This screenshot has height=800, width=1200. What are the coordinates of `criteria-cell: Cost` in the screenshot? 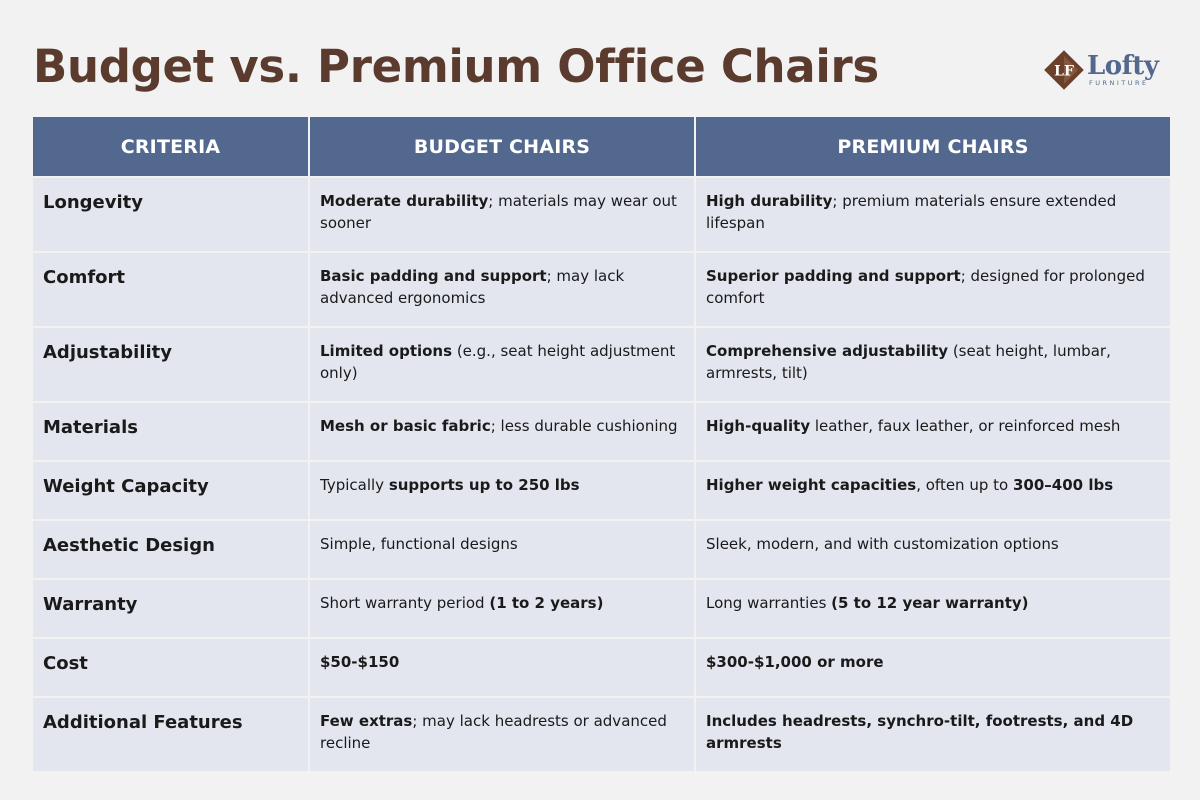 It's located at (170, 667).